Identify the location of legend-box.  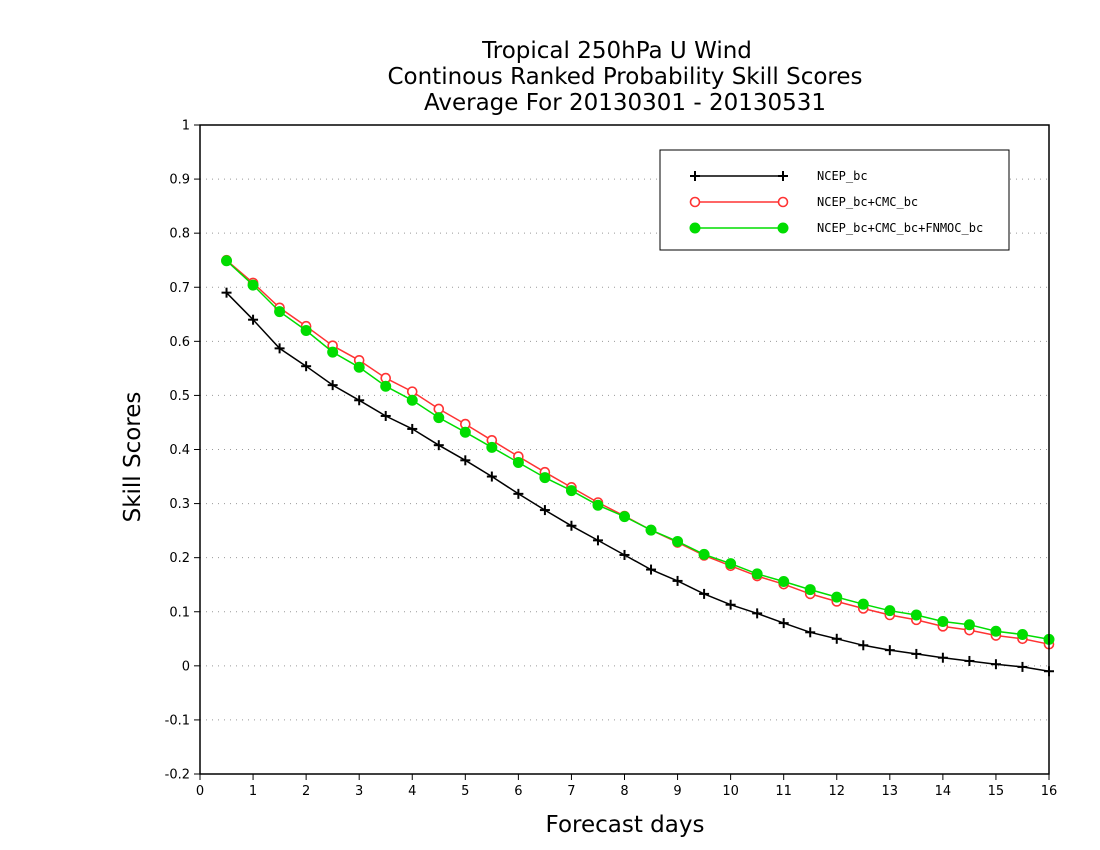
(834, 200).